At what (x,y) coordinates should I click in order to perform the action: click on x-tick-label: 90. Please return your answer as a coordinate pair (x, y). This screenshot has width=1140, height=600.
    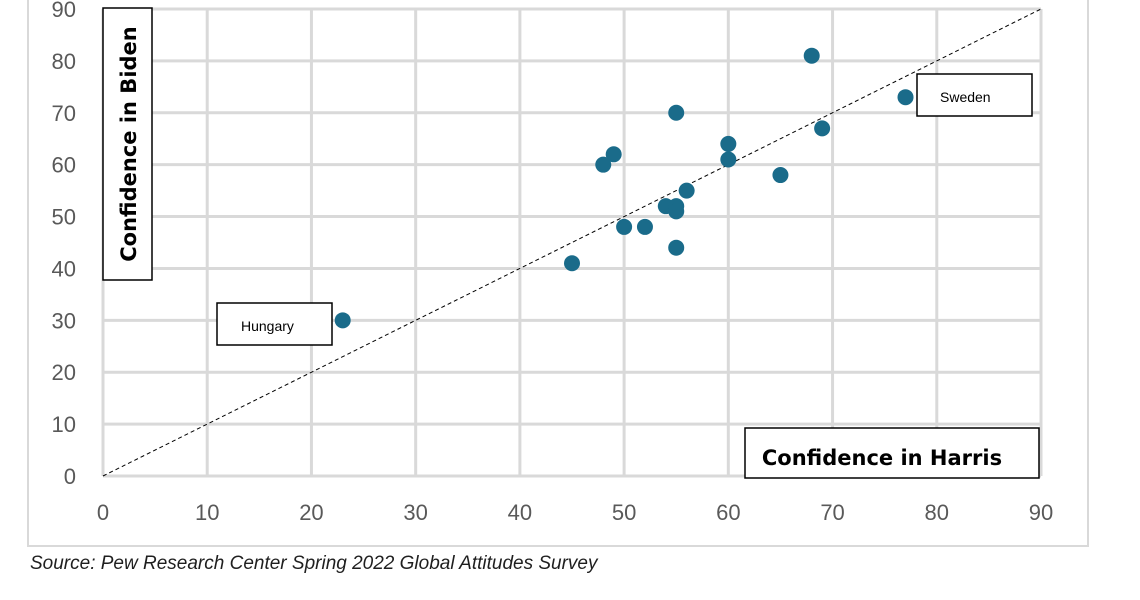
    Looking at the image, I should click on (1041, 512).